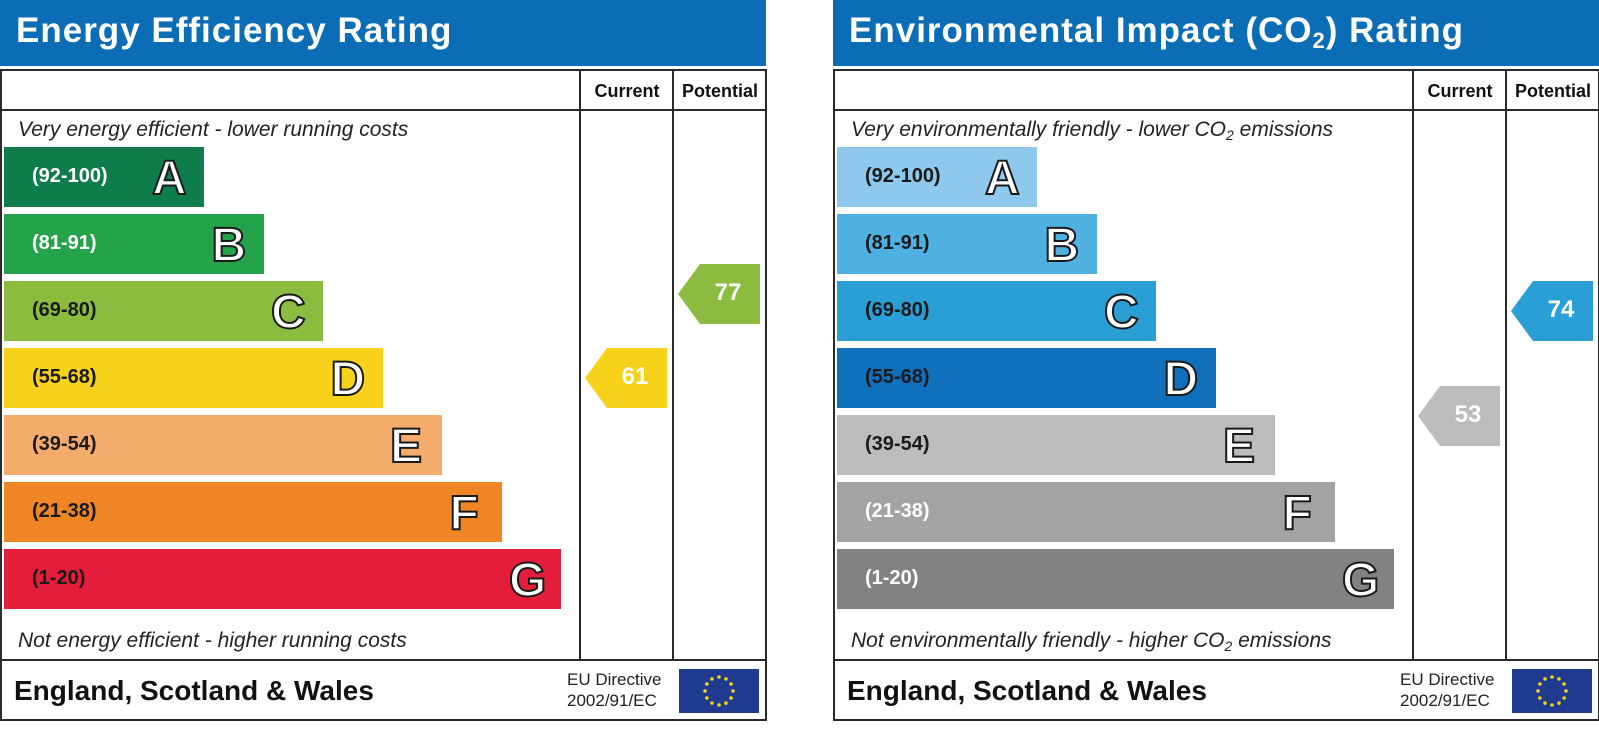 The width and height of the screenshot is (1599, 756). I want to click on co2-band-f: (21-38) F, so click(1086, 512).